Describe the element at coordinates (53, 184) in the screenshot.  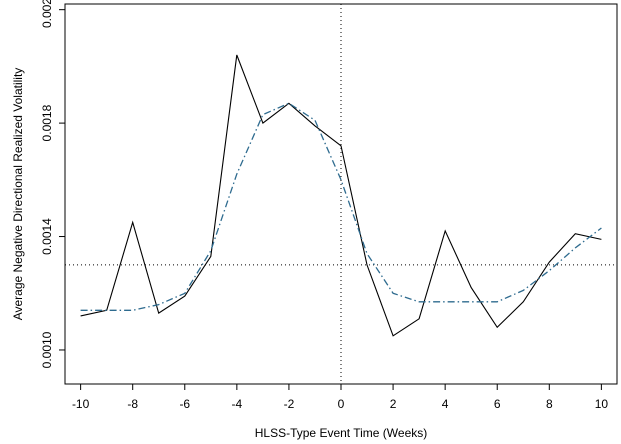
I see `y-axis: 0.0010 0.0014 0.0018 0.0022` at that location.